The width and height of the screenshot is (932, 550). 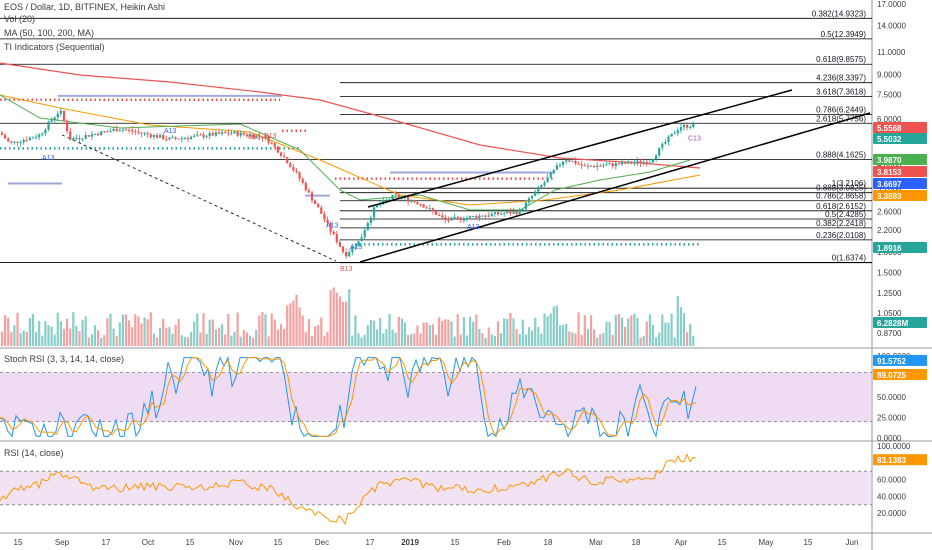 I want to click on price-axis-label: 6.0000, so click(x=889, y=119).